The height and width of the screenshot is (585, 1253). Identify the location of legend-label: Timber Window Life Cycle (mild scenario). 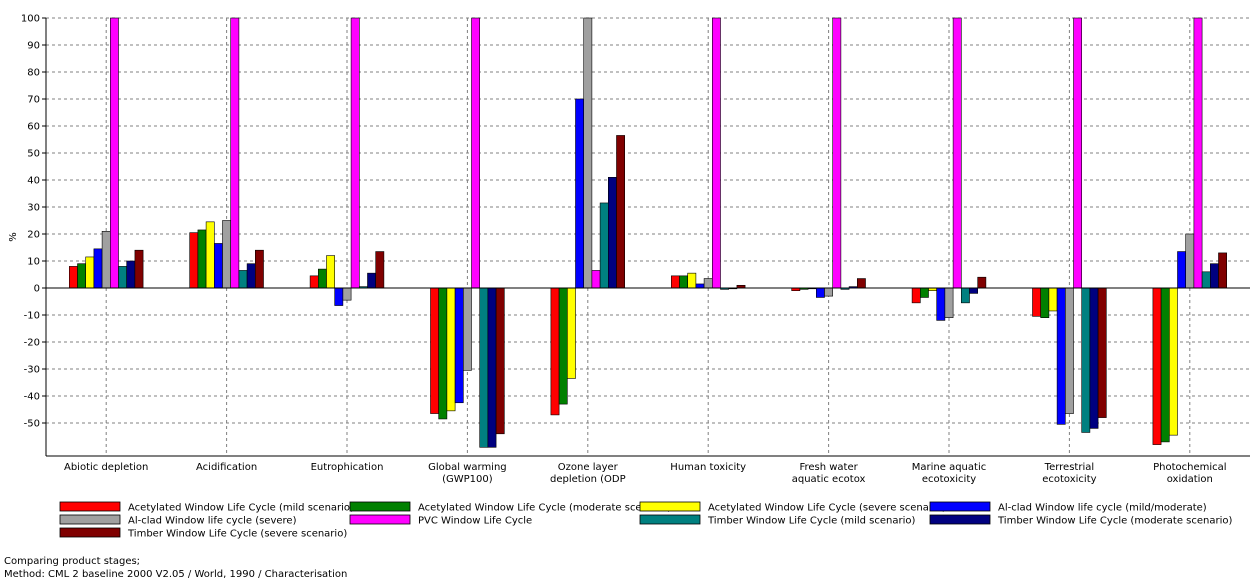
(811, 521).